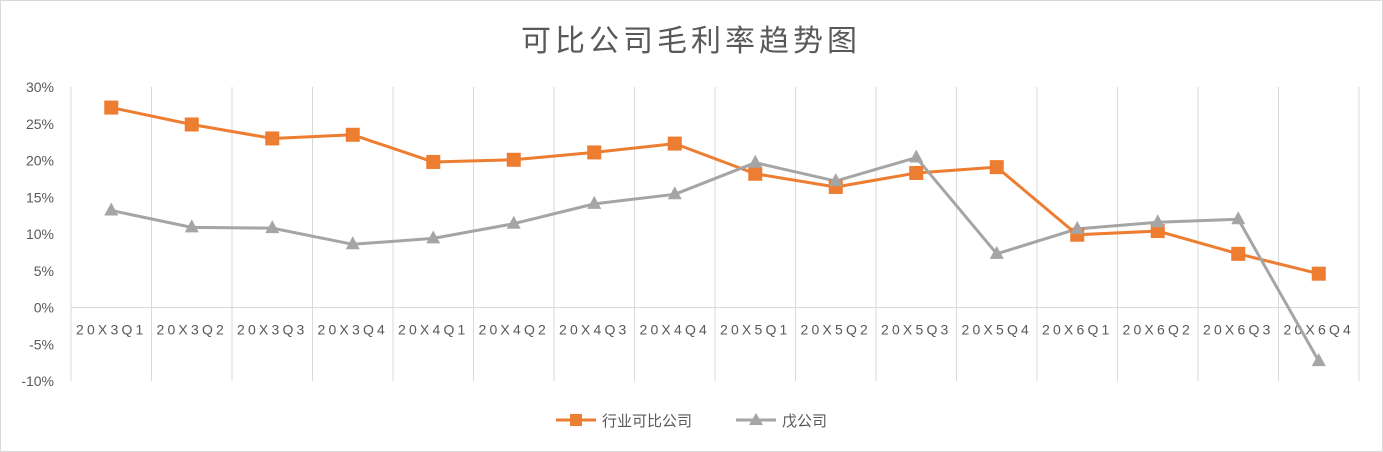 The width and height of the screenshot is (1383, 452). I want to click on x-tick-label: 20X4Q1, so click(433, 330).